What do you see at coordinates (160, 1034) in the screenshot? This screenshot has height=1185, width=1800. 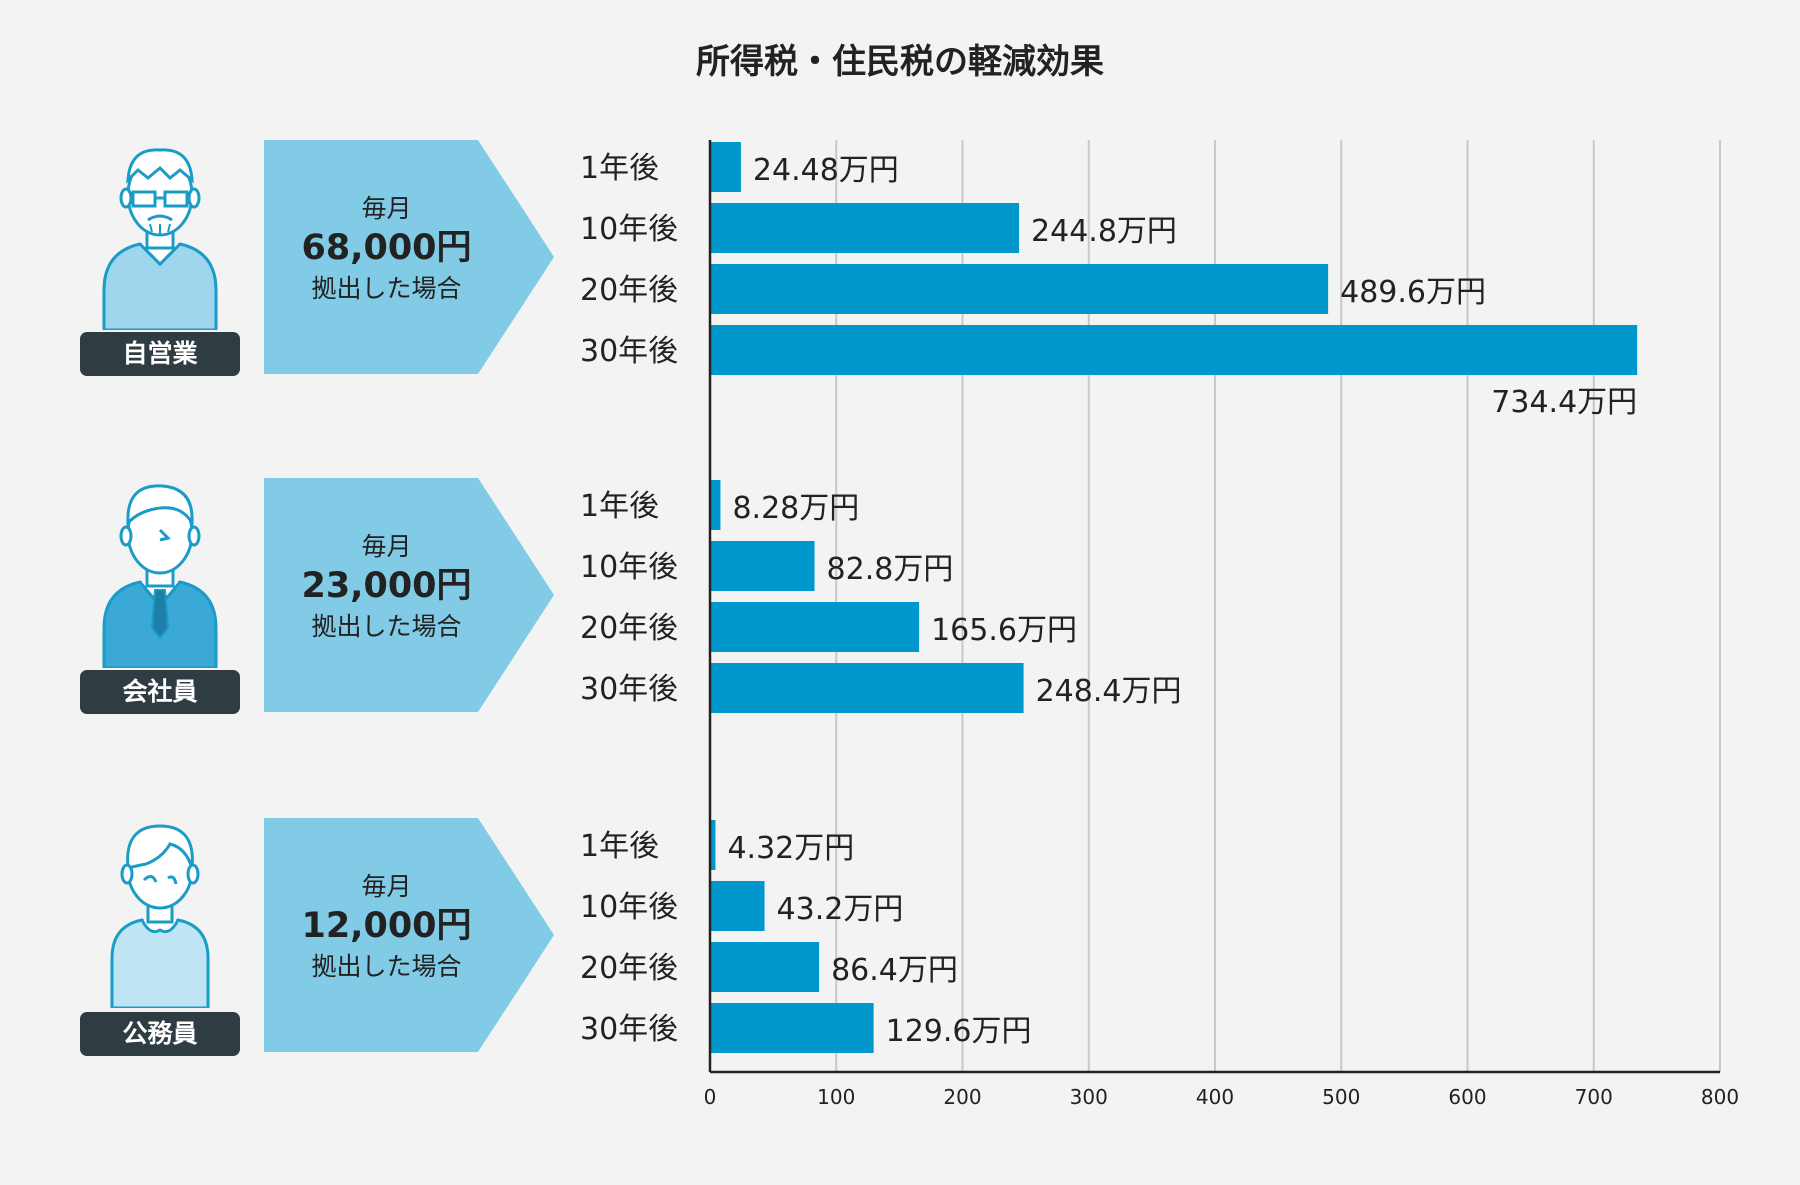 I see `occupation-badge: 公務員` at bounding box center [160, 1034].